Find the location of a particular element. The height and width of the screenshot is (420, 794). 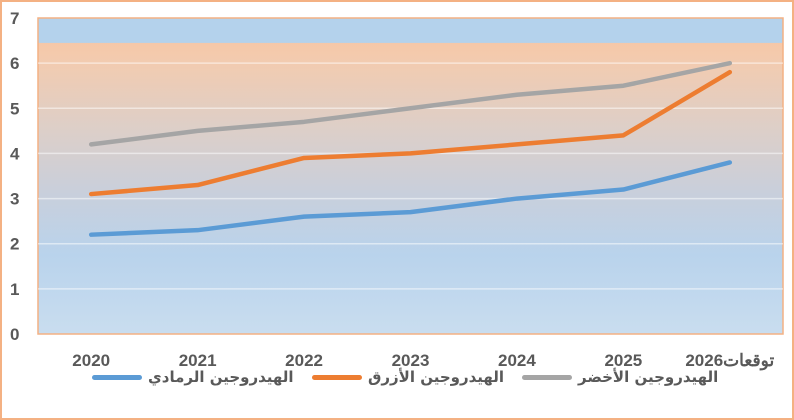

y-tick-label: 4 is located at coordinates (15, 153).